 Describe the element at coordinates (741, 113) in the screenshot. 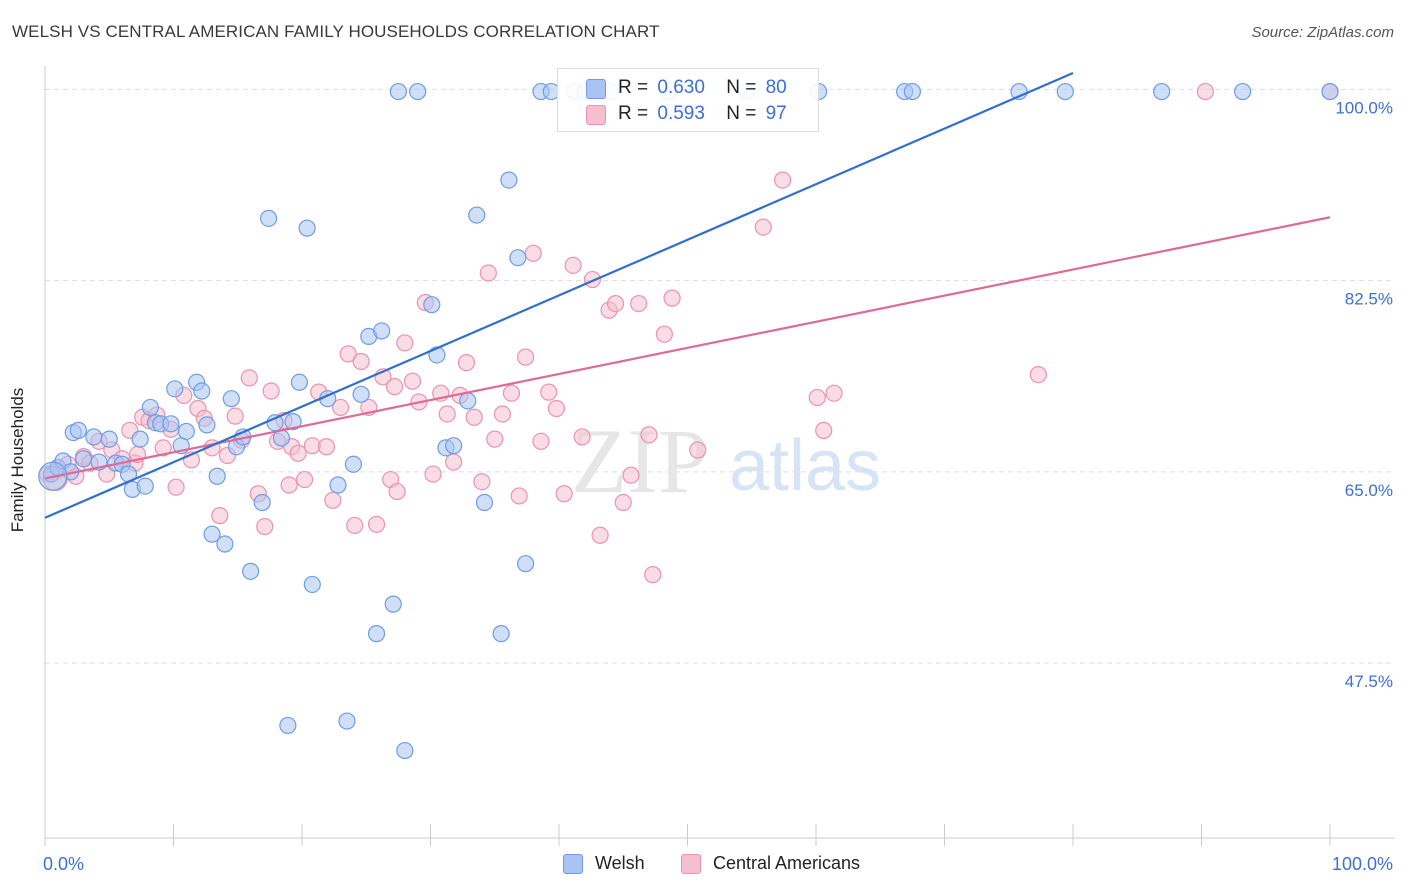

I see `central-n-label: N =` at that location.